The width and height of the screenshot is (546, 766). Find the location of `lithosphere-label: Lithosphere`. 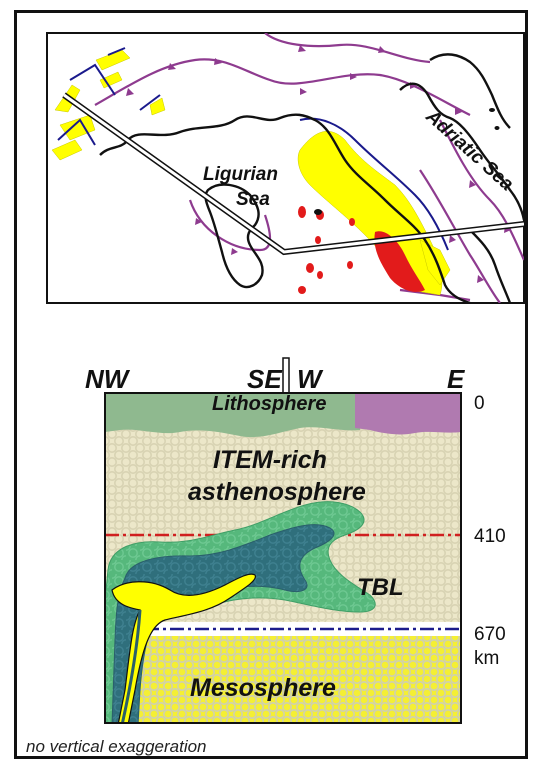

lithosphere-label: Lithosphere is located at coordinates (269, 404).